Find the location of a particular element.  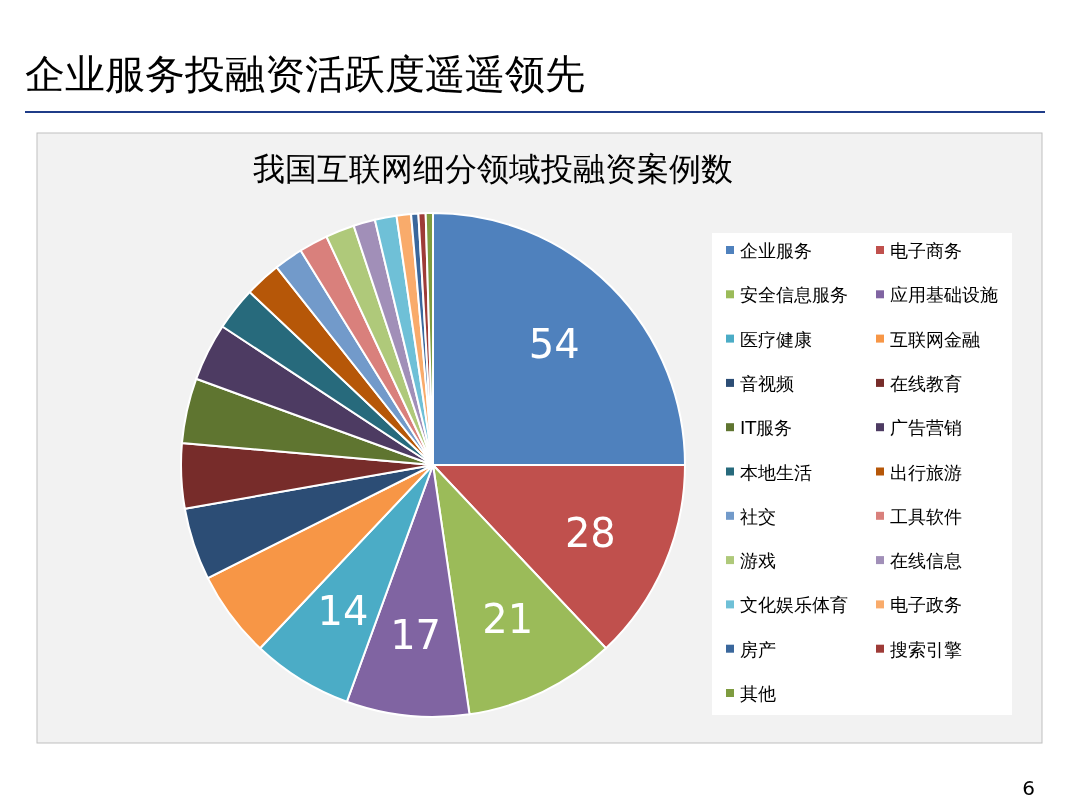

legend-label: 文化娱乐体育 is located at coordinates (794, 605).